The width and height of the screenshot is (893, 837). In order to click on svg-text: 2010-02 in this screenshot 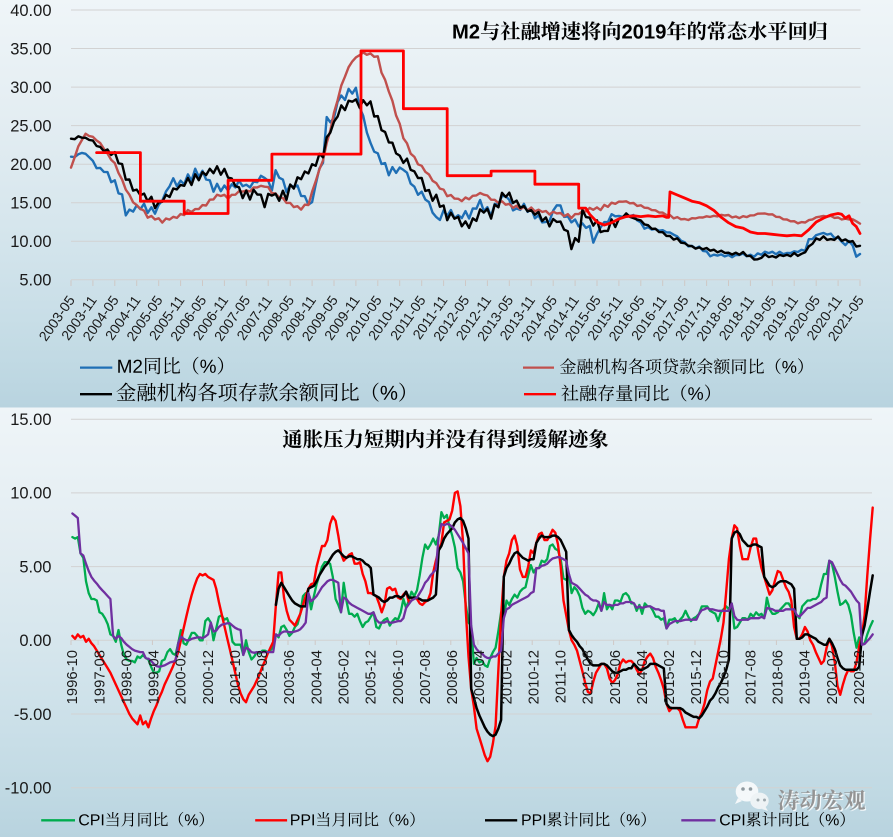, I will do `click(507, 677)`.